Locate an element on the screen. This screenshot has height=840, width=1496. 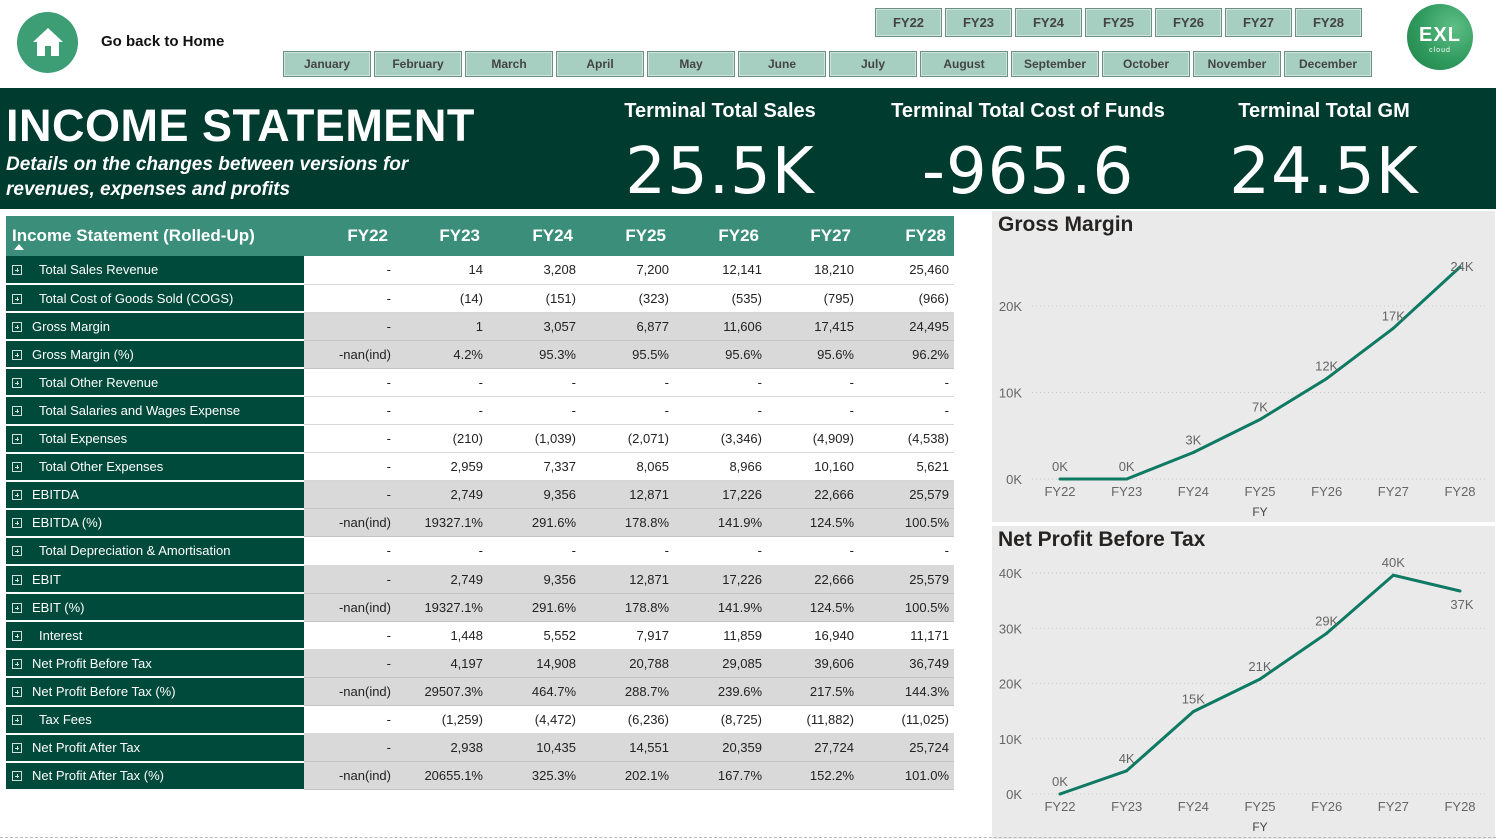
row-label: Total Expenses is located at coordinates (83, 439).